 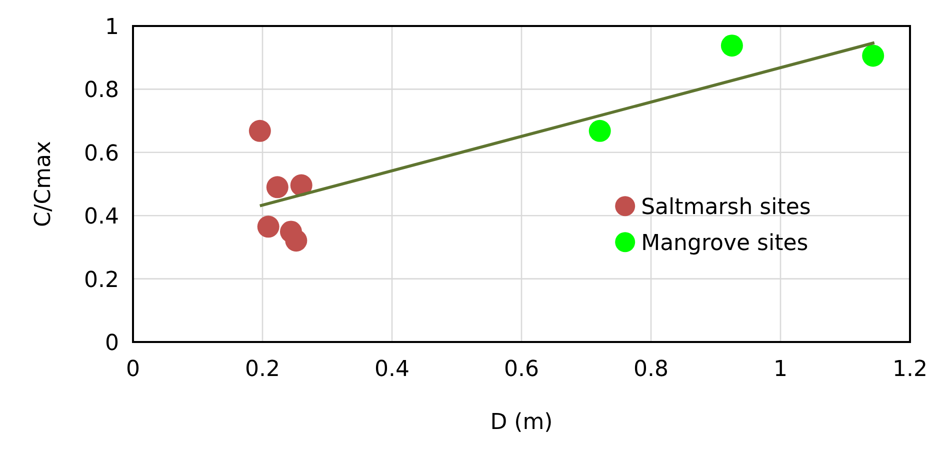 I want to click on y-tick-label: 0.4, so click(x=101, y=217).